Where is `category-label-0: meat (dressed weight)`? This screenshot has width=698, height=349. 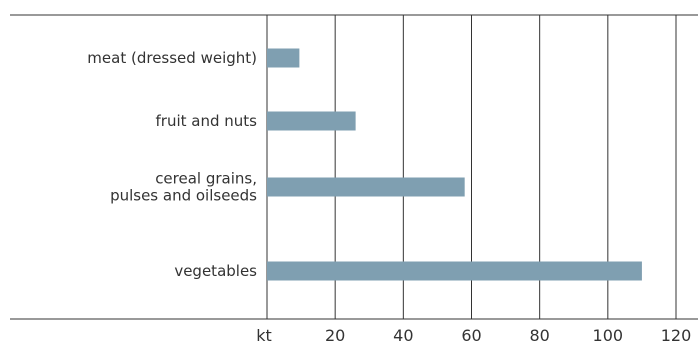
category-label-0: meat (dressed weight) is located at coordinates (172, 58).